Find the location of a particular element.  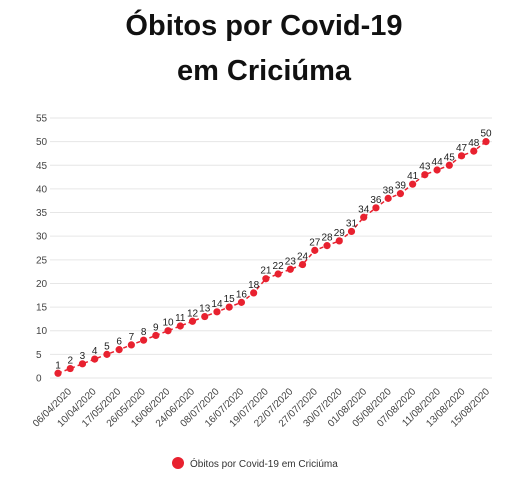

data-label: 9 is located at coordinates (156, 327).